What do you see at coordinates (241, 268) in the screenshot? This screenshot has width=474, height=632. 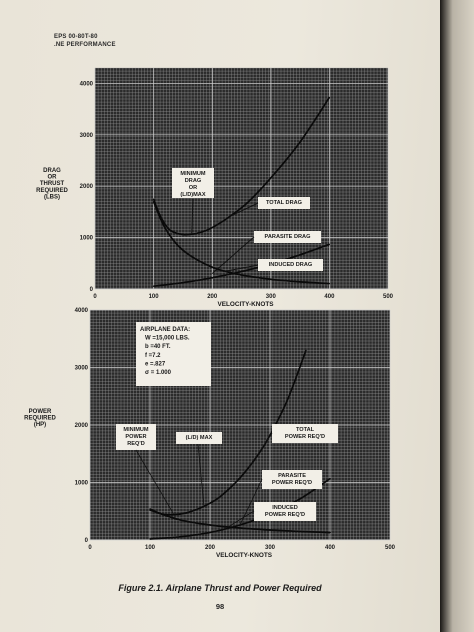 I see `leader-induced-drag` at bounding box center [241, 268].